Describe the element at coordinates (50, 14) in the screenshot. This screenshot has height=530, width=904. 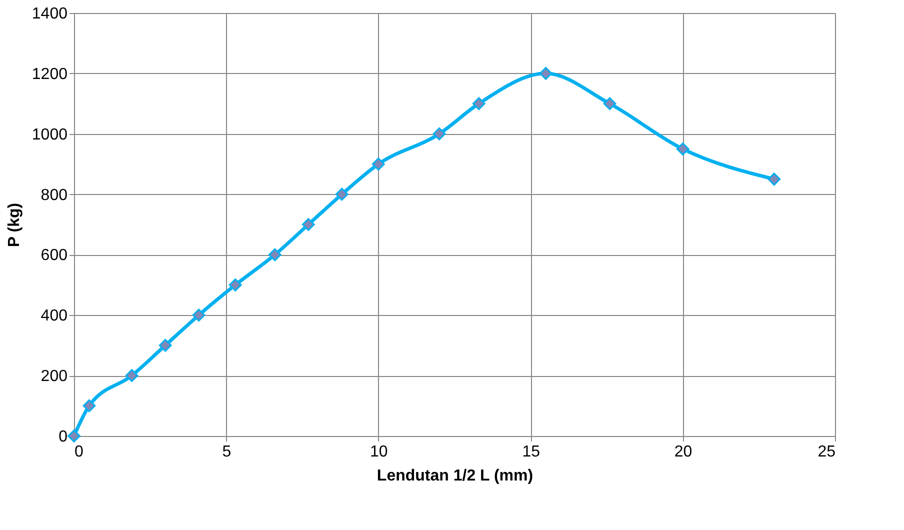
I see `y-tick-label: 1400` at that location.